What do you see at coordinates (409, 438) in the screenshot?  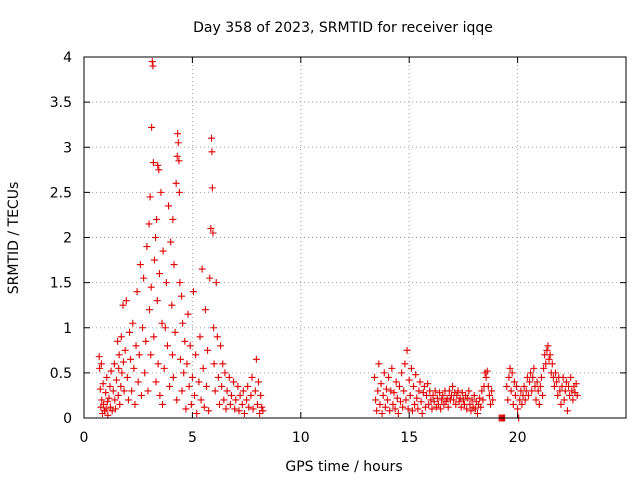 I see `x-tick-label: 15` at bounding box center [409, 438].